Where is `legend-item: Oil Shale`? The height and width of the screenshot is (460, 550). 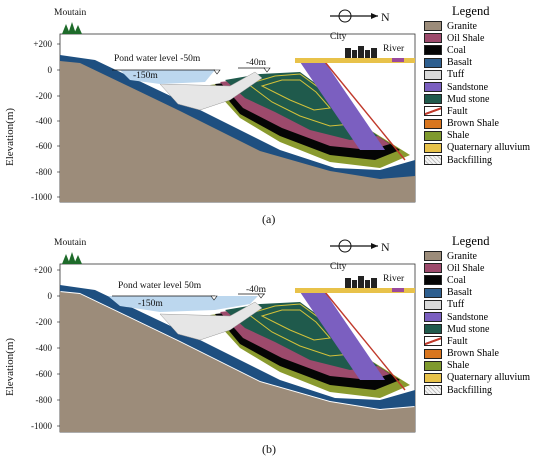 legend-item: Oil Shale is located at coordinates (487, 268).